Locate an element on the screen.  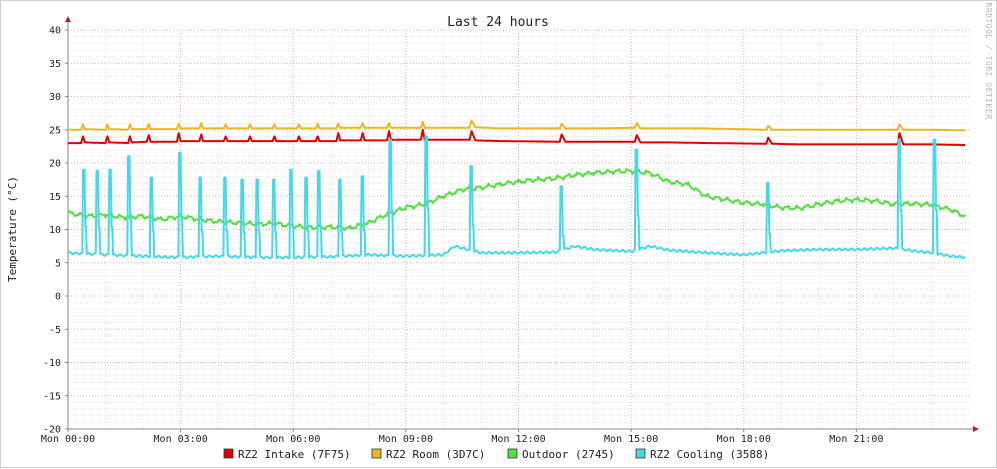
x-axis-arrow is located at coordinates (976, 429).